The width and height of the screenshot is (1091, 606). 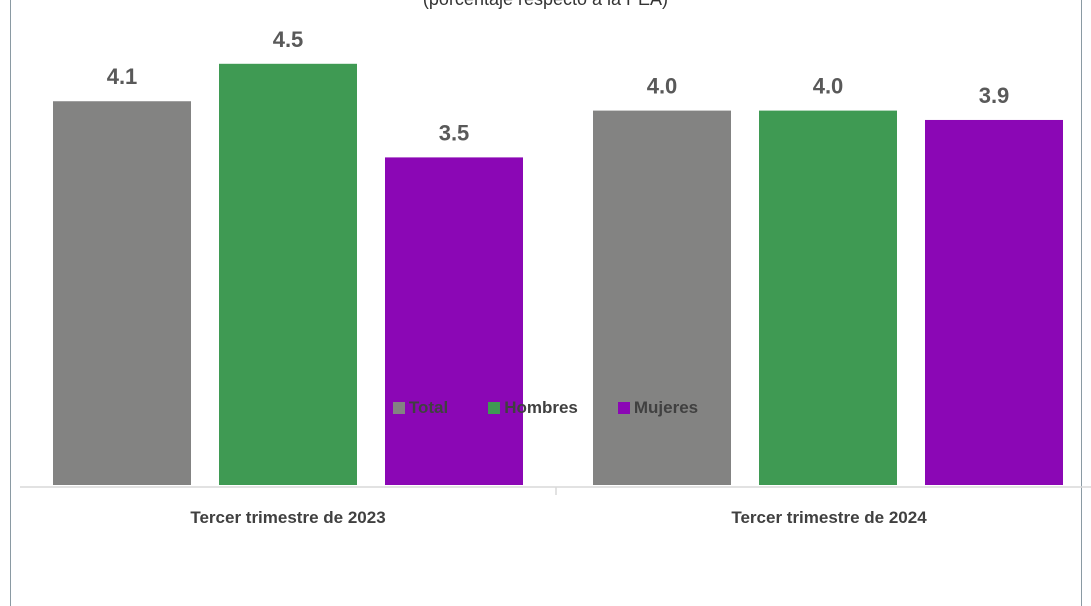 I want to click on legend-swatch-total, so click(x=398, y=408).